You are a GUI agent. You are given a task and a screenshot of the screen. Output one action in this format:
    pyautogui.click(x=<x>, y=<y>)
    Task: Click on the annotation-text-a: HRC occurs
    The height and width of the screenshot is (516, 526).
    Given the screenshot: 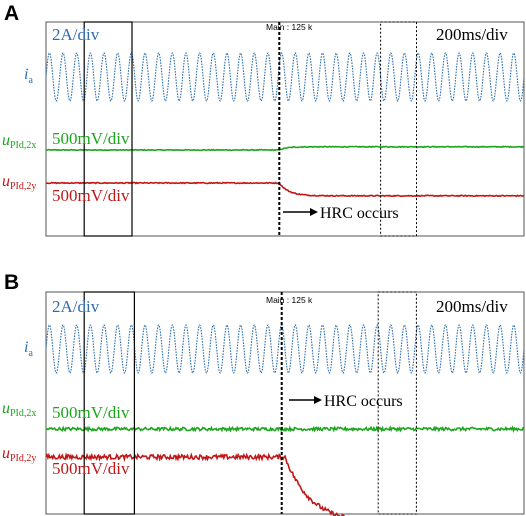 What is the action you would take?
    pyautogui.click(x=359, y=213)
    